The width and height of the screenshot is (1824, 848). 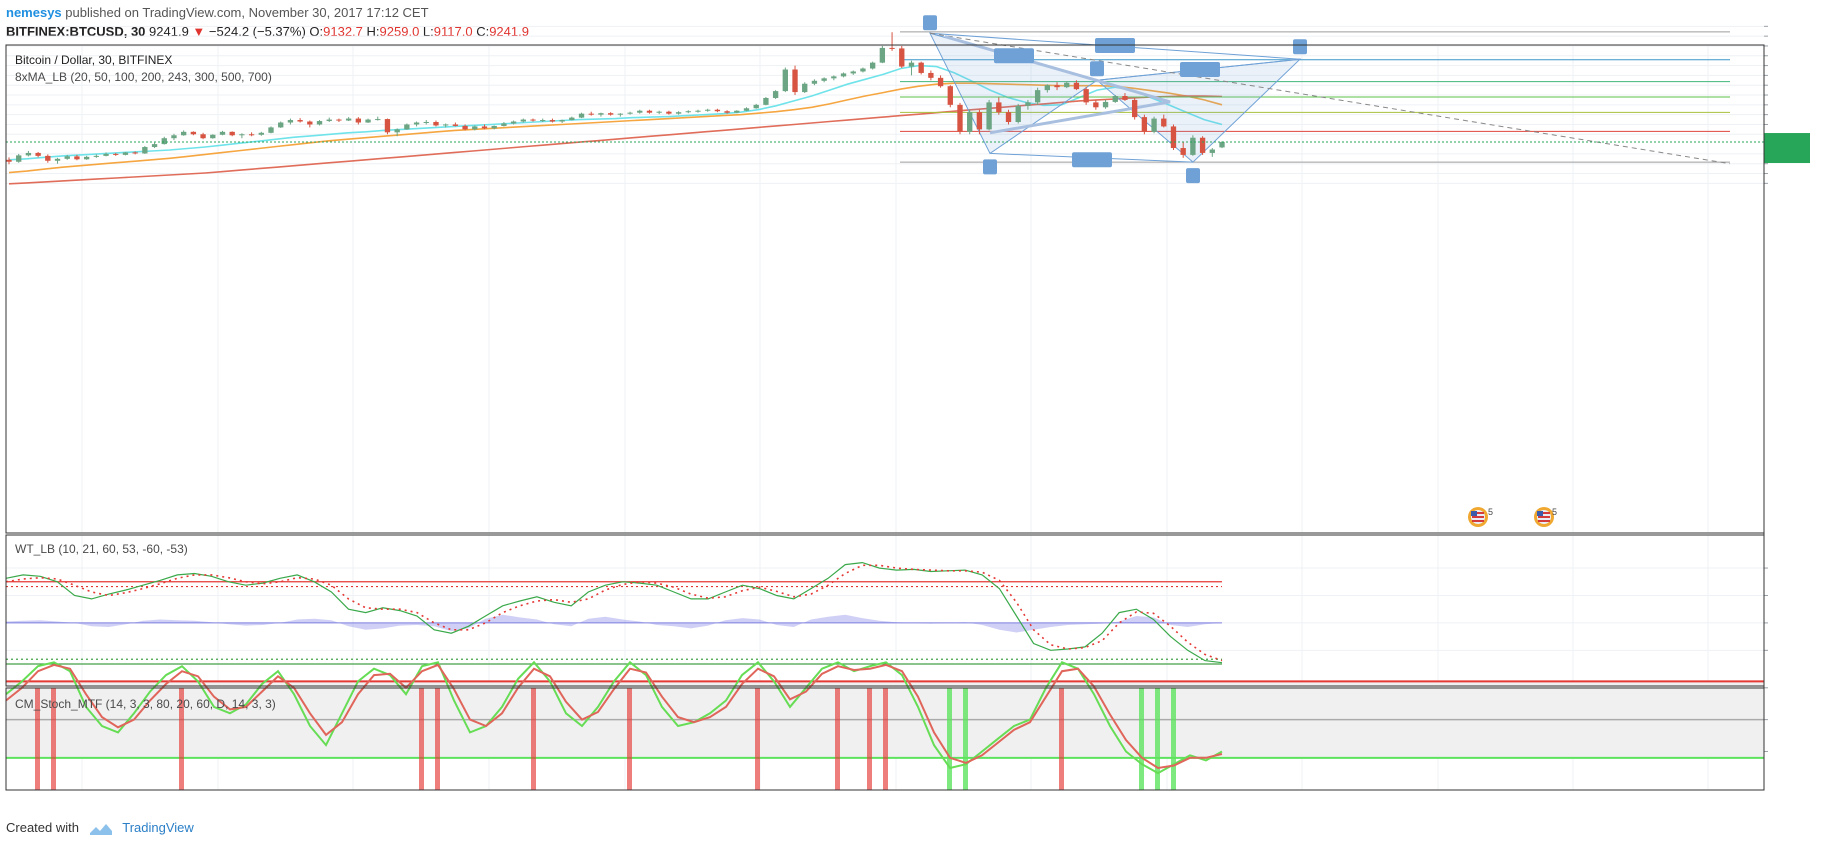 I want to click on event-markers: 5 5, so click(x=1512, y=517).